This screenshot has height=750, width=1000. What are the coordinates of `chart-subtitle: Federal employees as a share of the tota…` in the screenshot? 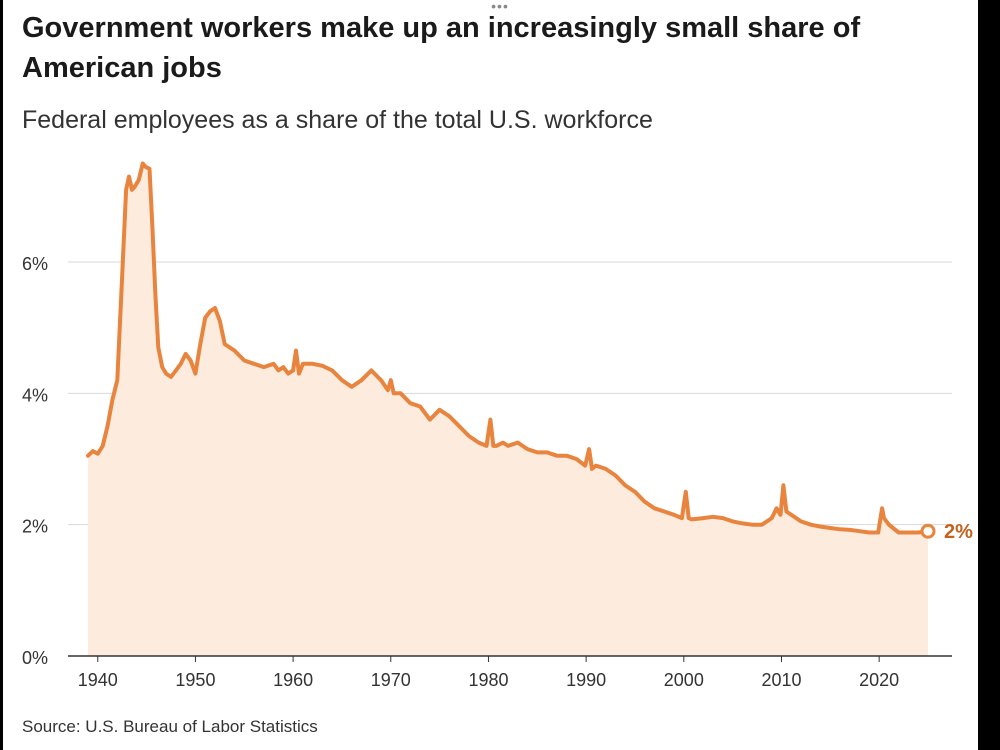 It's located at (337, 120).